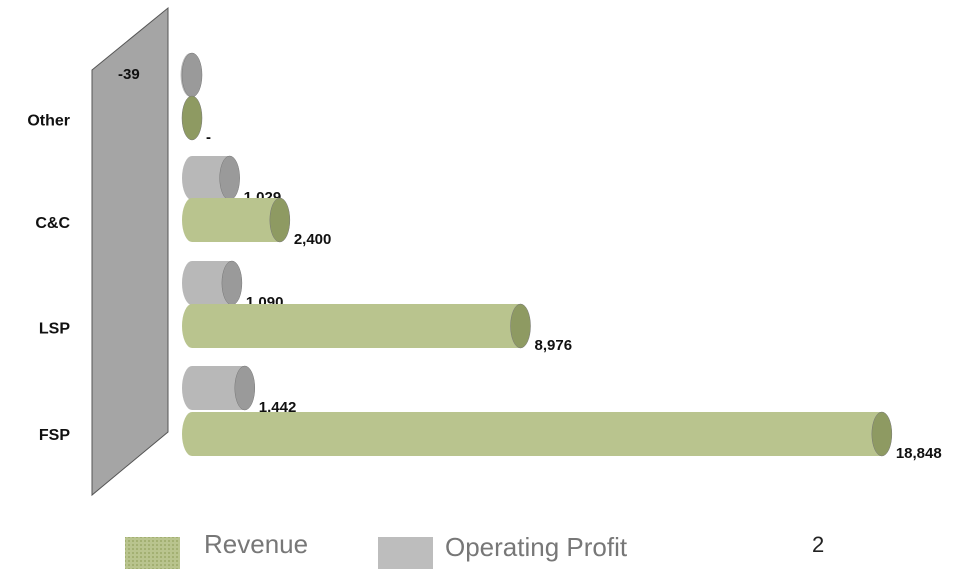  What do you see at coordinates (313, 239) in the screenshot?
I see `data-label: 2,400` at bounding box center [313, 239].